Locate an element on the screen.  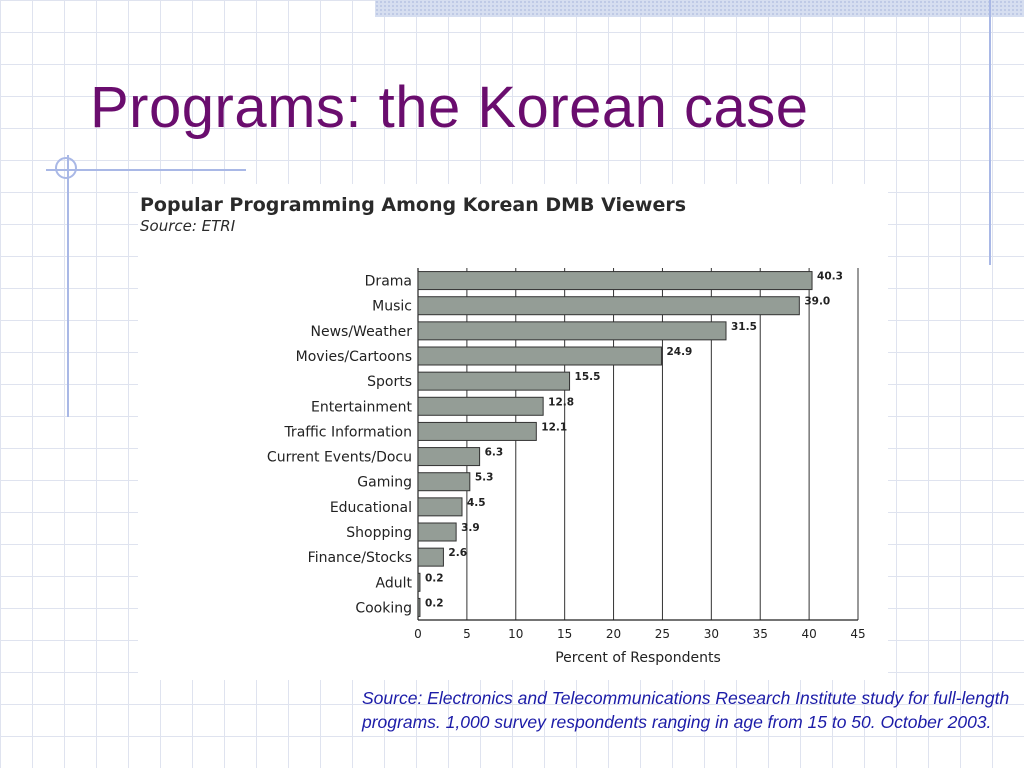
x-tick-label: 20 is located at coordinates (613, 634).